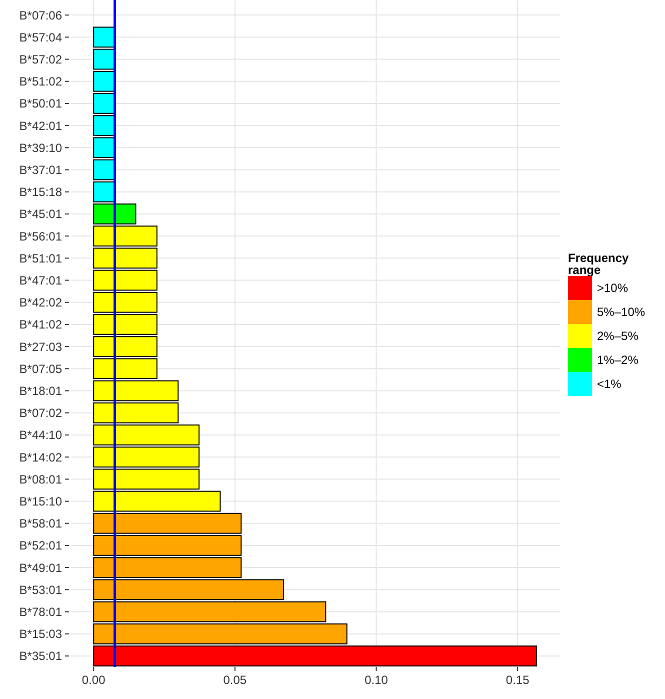 The height and width of the screenshot is (699, 665). I want to click on y-tick-label: B*07:06, so click(40, 15).